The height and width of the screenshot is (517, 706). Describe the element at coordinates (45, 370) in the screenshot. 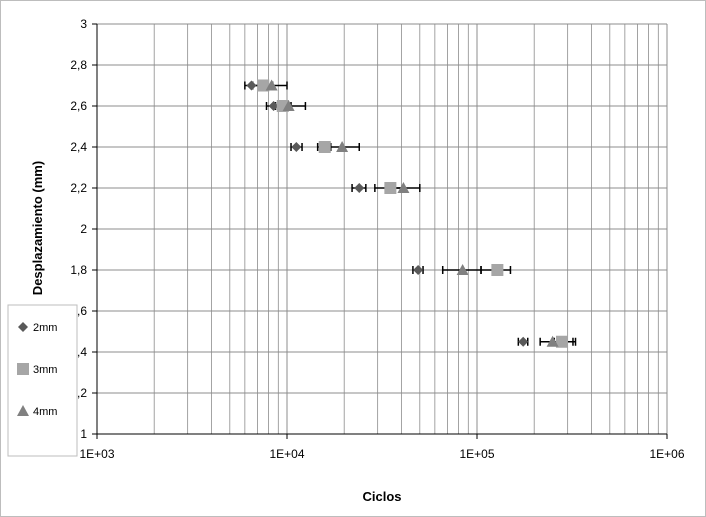

I see `legend-label-3mm: 3mm` at that location.